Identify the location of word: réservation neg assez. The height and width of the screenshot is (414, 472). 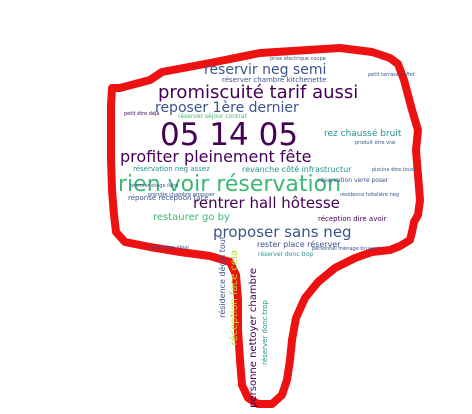
(171, 169).